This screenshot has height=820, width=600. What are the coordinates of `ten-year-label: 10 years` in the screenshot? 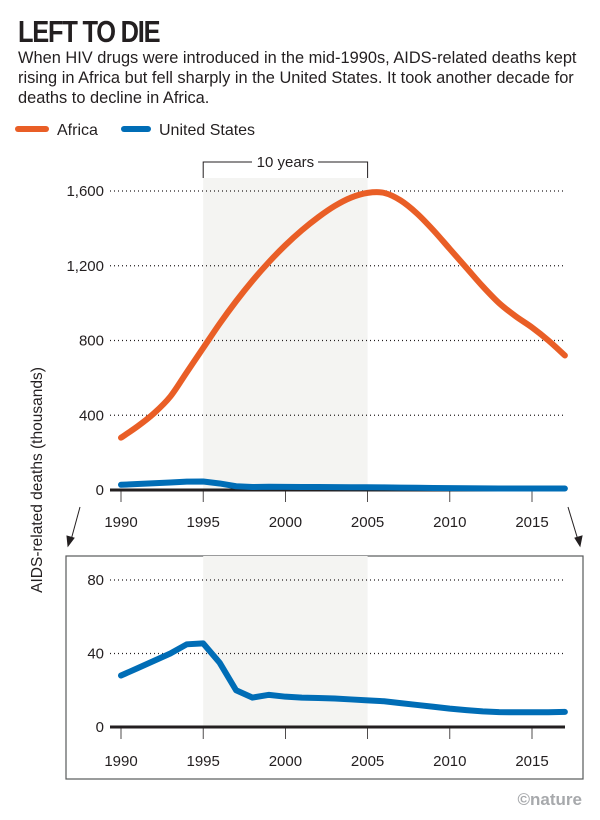 It's located at (286, 162).